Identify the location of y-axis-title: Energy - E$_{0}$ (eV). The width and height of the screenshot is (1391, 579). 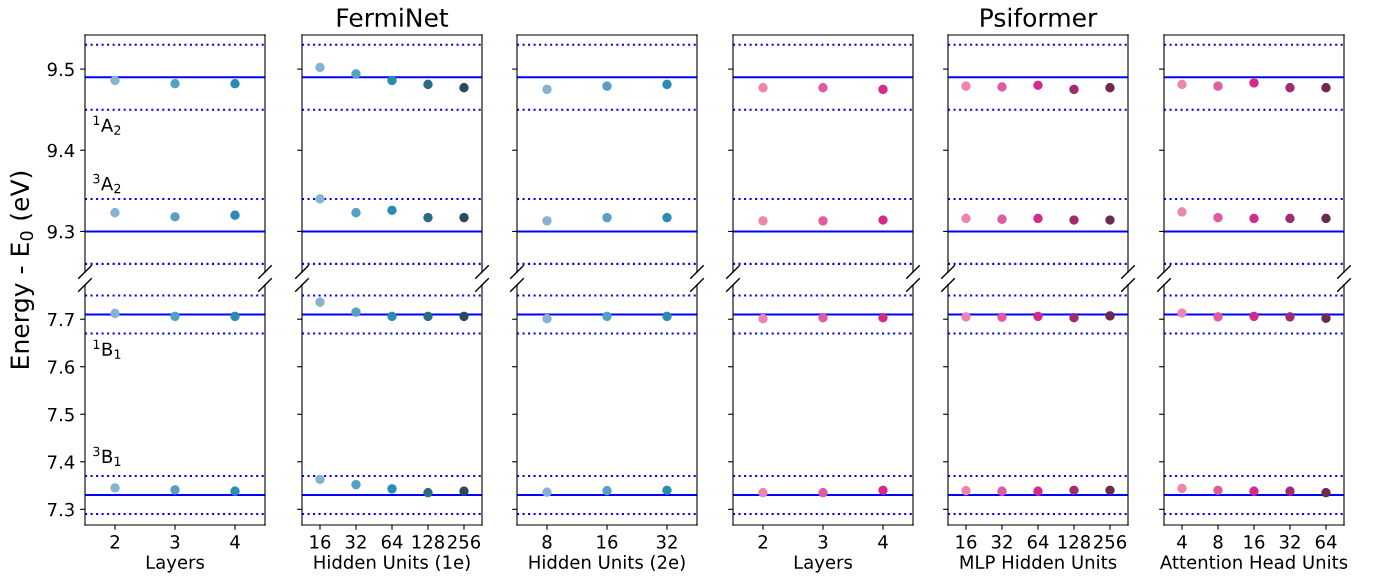
(22, 269).